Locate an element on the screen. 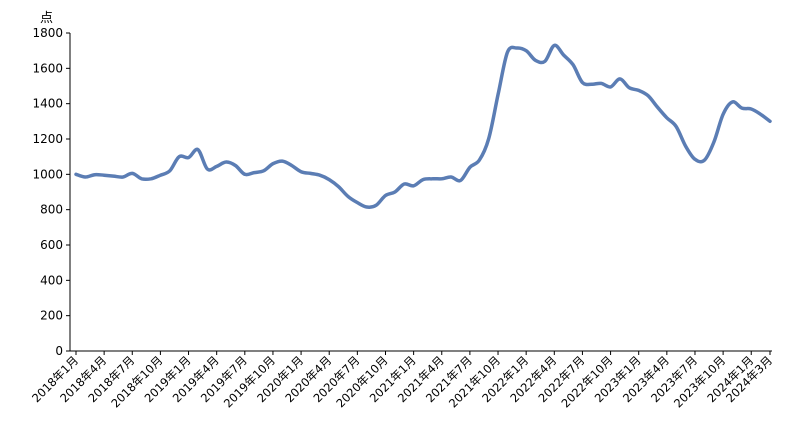 The image size is (800, 440). y-tick-label: 1400 is located at coordinates (47, 104).